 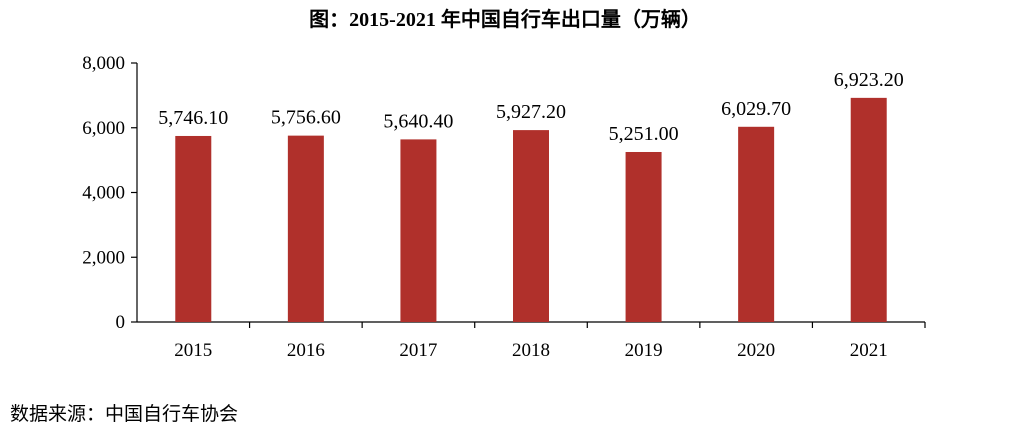 What do you see at coordinates (306, 118) in the screenshot?
I see `data-label-2016: 5,756.60` at bounding box center [306, 118].